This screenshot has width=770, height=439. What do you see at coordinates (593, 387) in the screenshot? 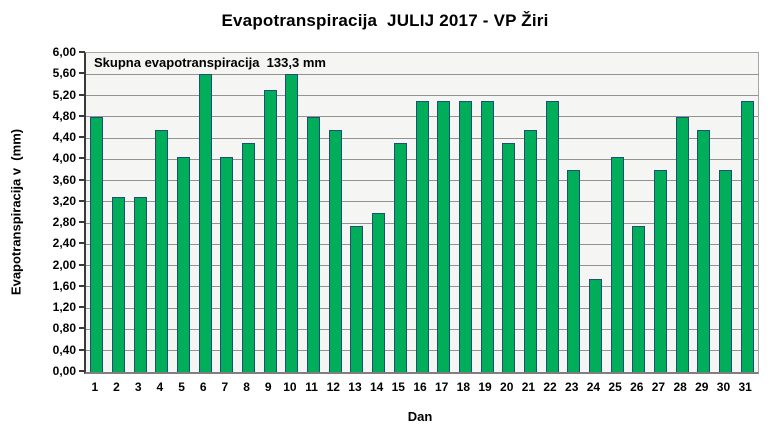
I see `x-tick-label-24: 24` at bounding box center [593, 387].